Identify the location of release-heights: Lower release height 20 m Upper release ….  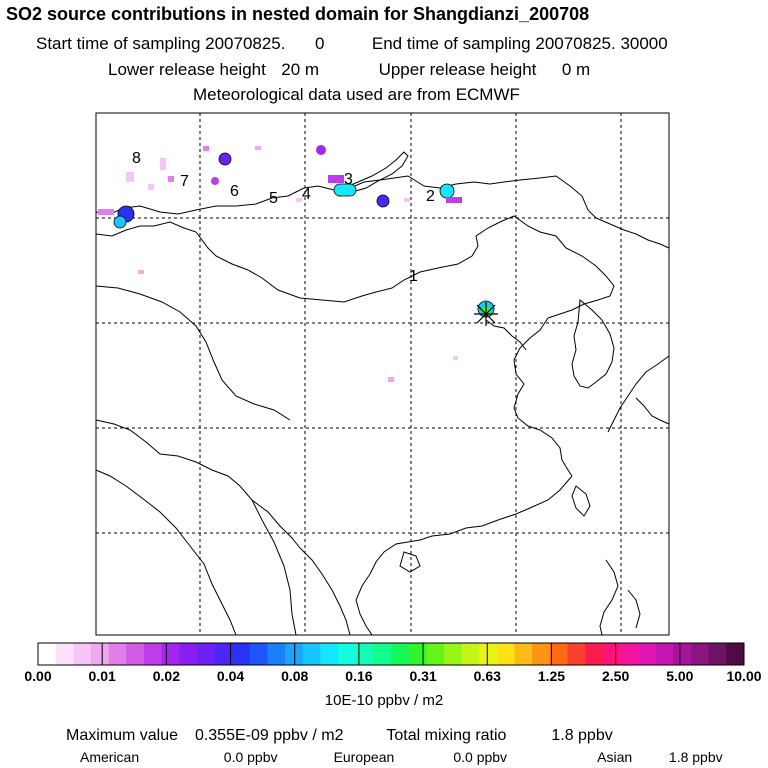
(349, 70).